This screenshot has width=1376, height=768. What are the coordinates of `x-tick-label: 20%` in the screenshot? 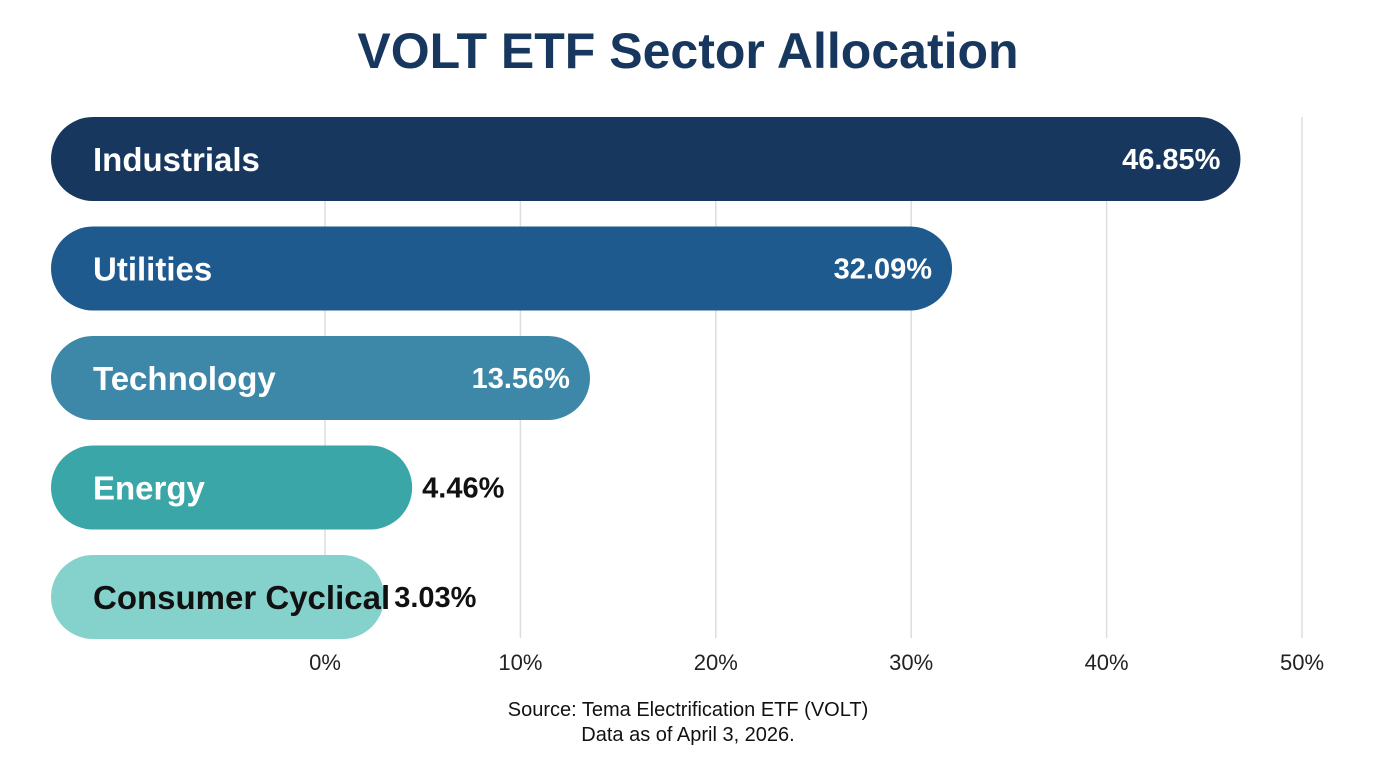 It's located at (716, 662).